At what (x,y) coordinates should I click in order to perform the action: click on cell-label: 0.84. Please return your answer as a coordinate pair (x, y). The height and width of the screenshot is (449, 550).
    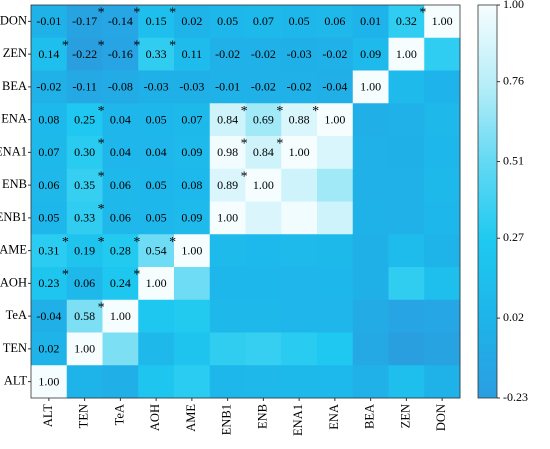
    Looking at the image, I should click on (227, 119).